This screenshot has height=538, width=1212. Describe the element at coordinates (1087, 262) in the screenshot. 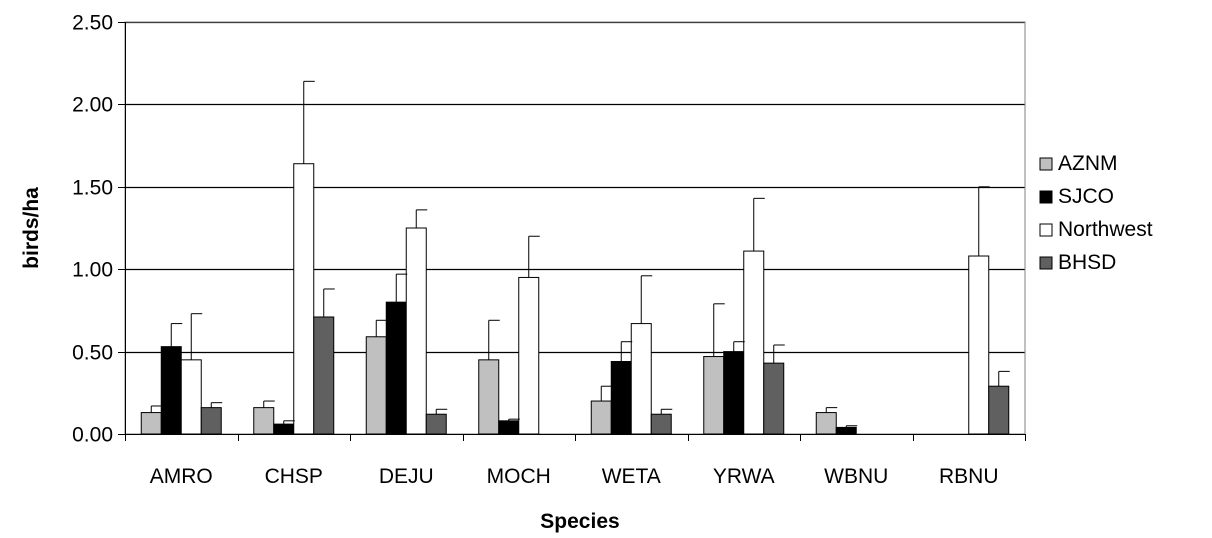

I see `legend-label-bhsd: BHSD` at that location.